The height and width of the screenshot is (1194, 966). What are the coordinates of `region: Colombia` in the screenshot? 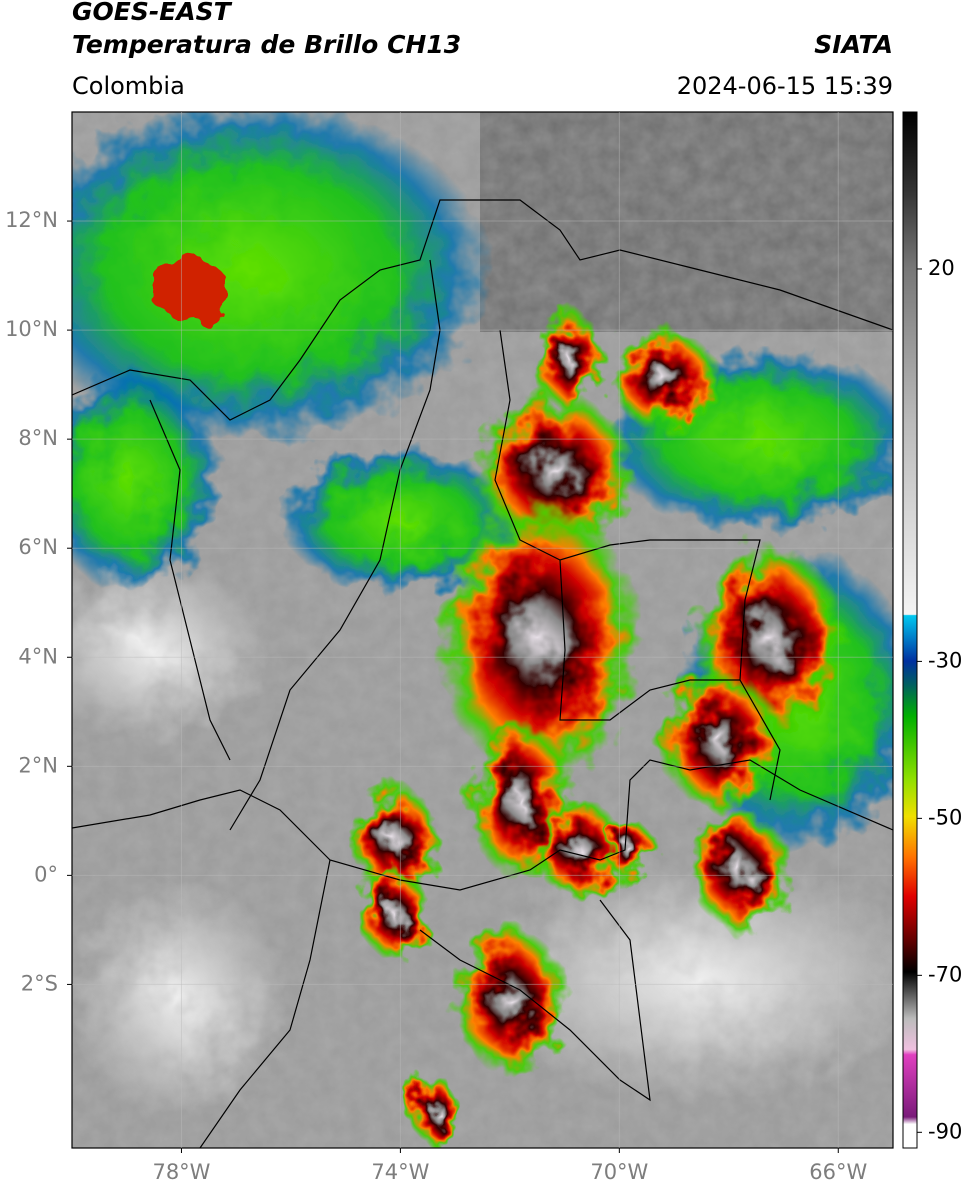 It's located at (128, 86).